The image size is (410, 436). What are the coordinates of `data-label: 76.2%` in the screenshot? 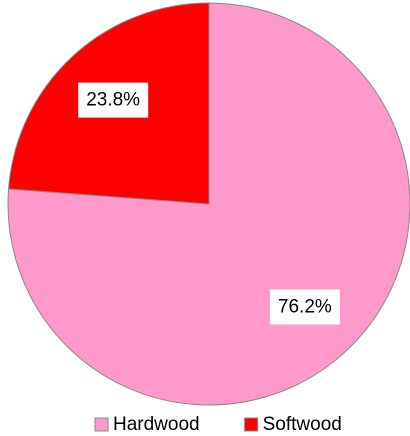 It's located at (304, 307).